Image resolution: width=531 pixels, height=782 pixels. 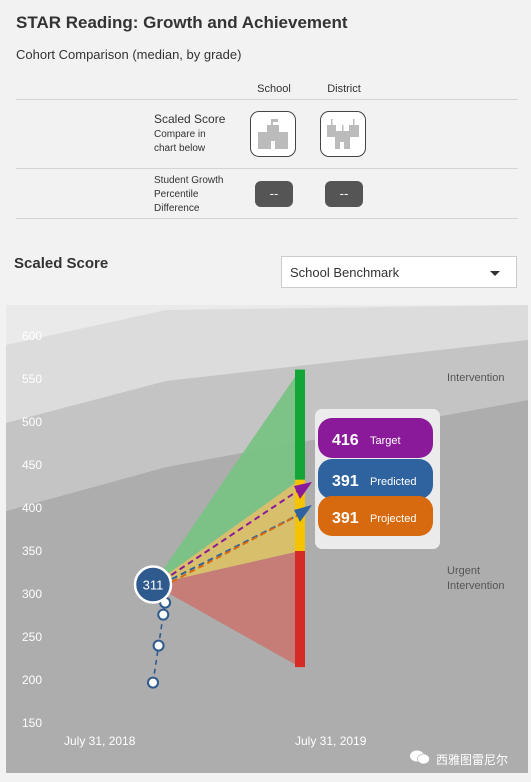 I want to click on row-note: Compare in, so click(x=180, y=134).